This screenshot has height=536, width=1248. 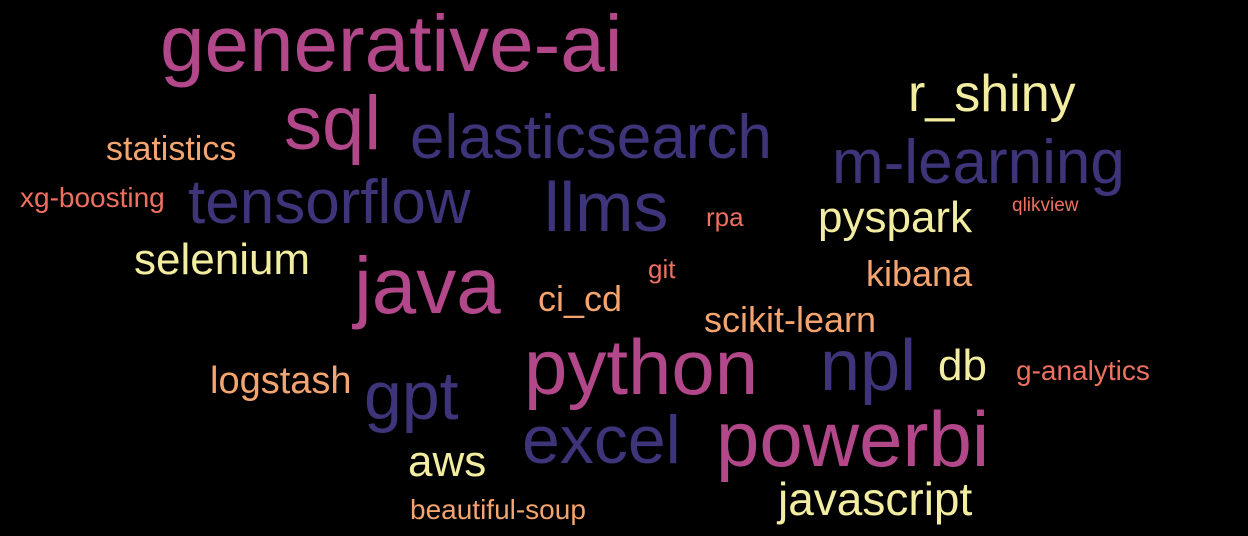 What do you see at coordinates (171, 149) in the screenshot?
I see `word-statistics: statistics` at bounding box center [171, 149].